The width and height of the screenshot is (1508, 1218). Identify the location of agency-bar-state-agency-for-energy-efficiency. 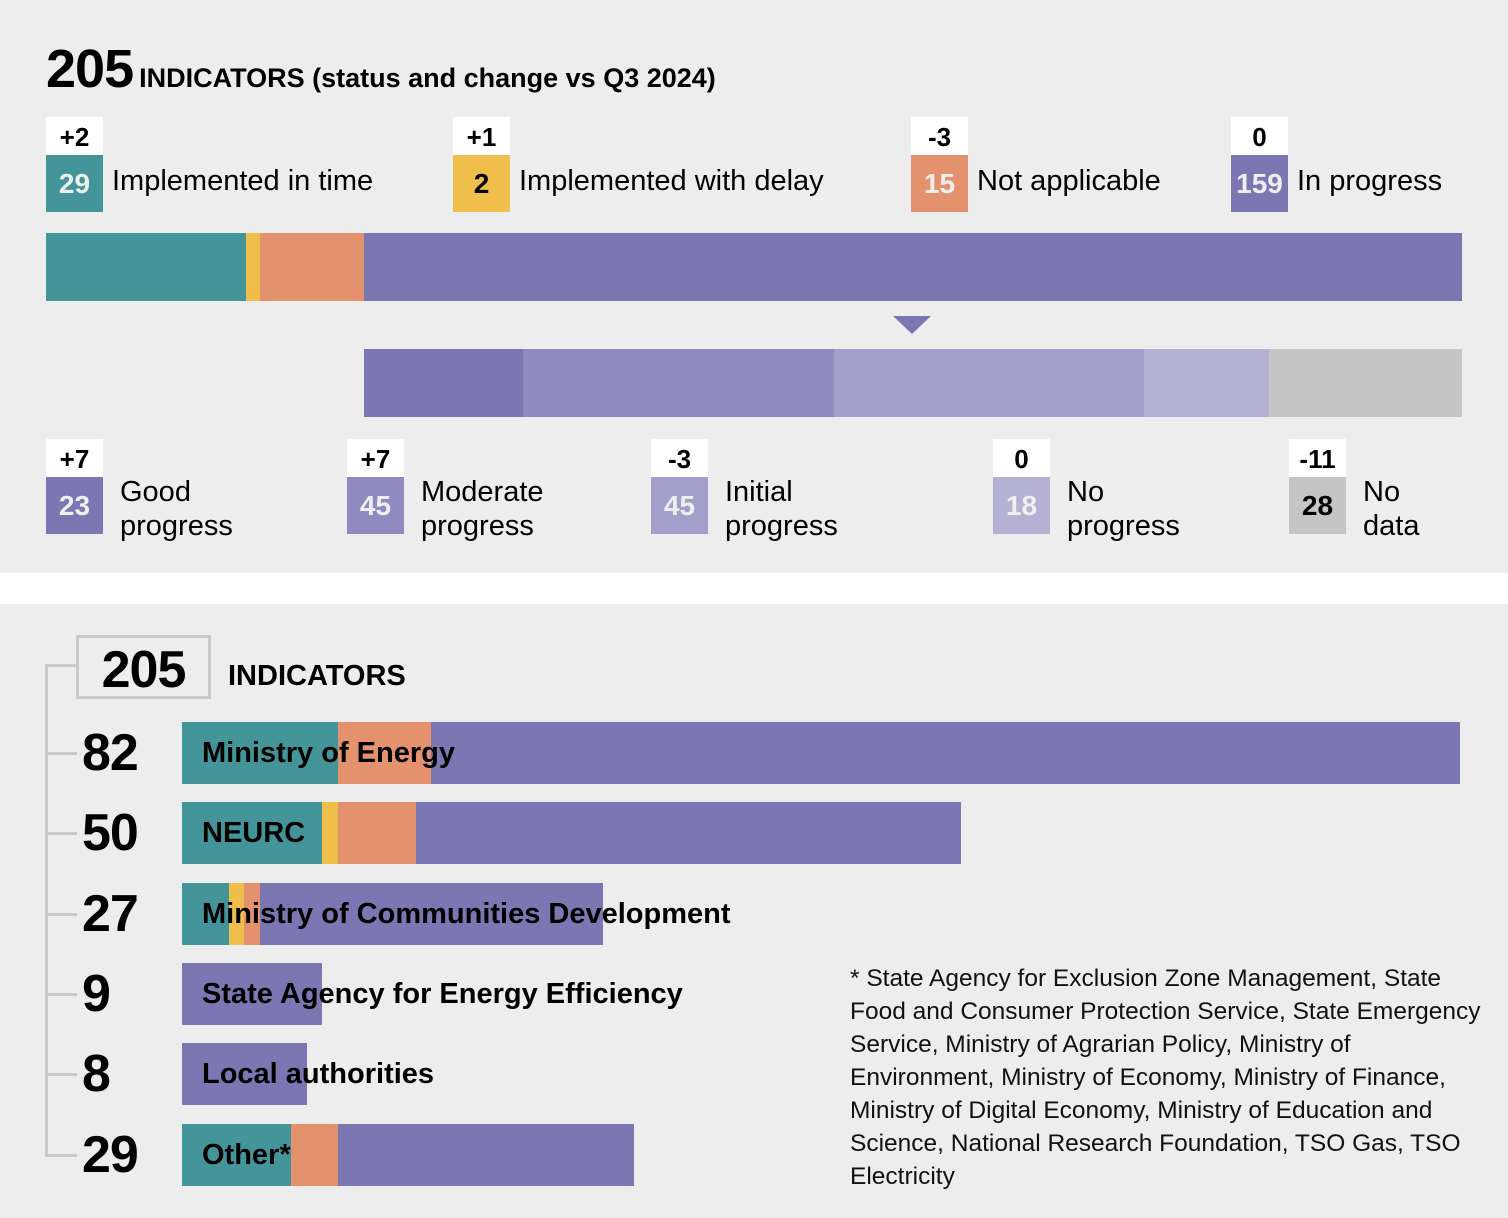
(252, 994).